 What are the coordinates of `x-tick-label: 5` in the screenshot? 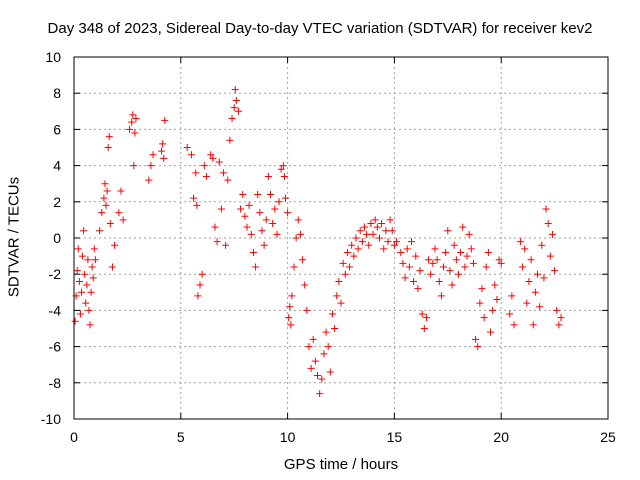 It's located at (181, 437).